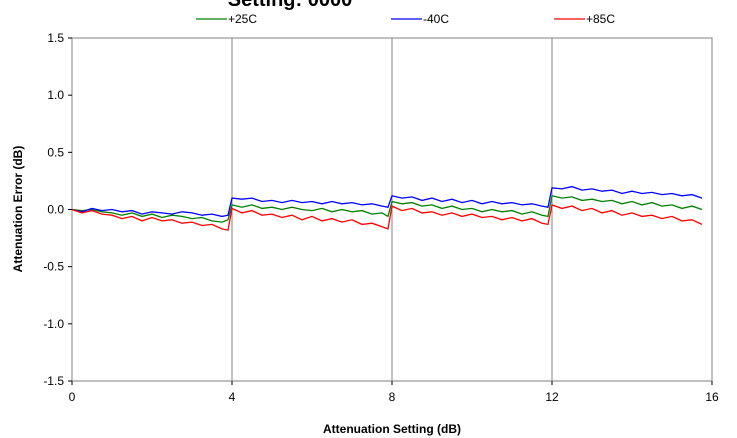  Describe the element at coordinates (55, 95) in the screenshot. I see `y-tick-label: 1.0` at that location.